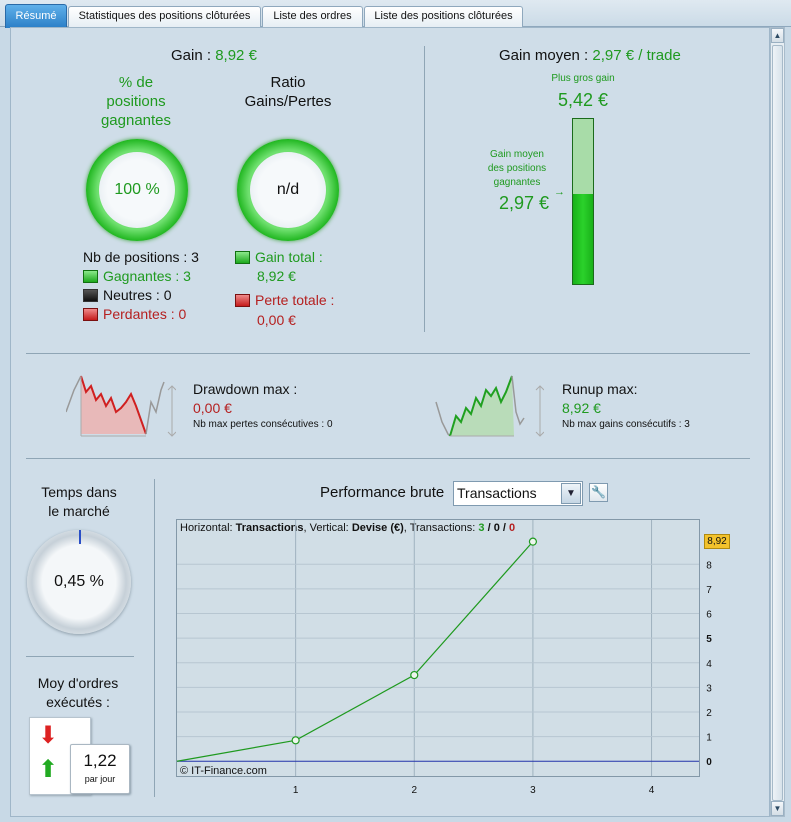  I want to click on wrench-icon: 🔧, so click(598, 492).